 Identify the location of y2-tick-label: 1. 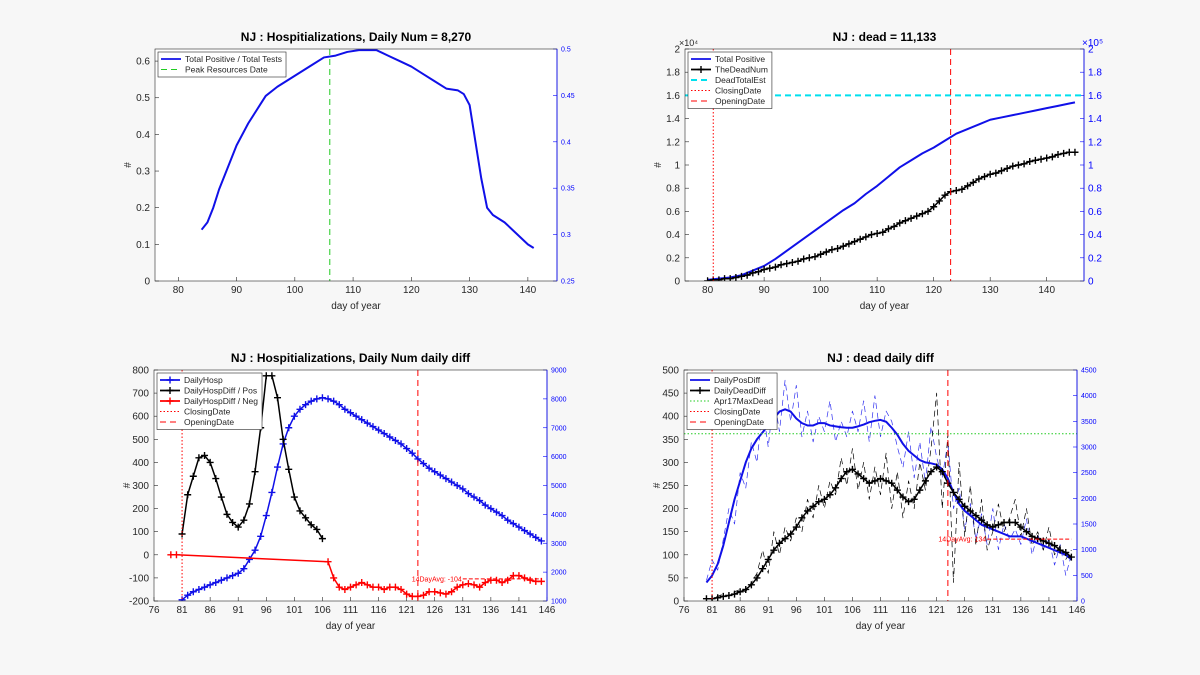
(1091, 166).